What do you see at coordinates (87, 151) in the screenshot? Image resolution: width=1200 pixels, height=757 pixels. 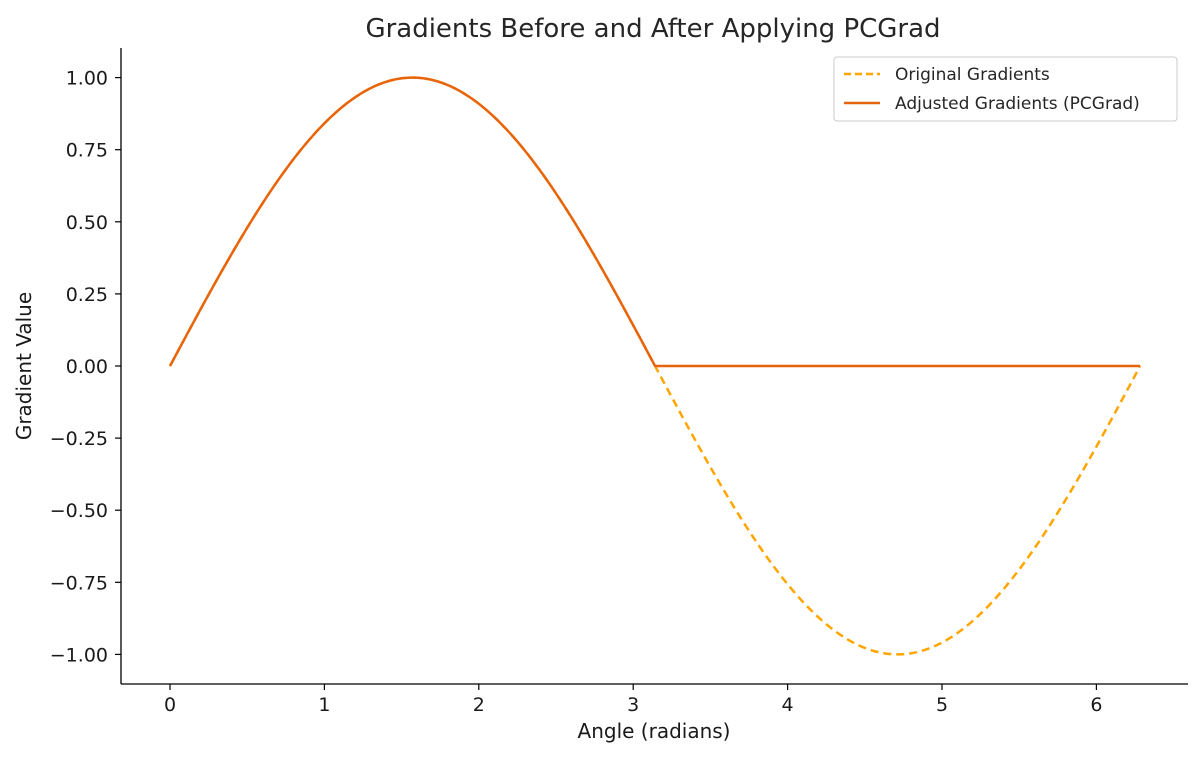 I see `y-tick-label: 0.75` at bounding box center [87, 151].